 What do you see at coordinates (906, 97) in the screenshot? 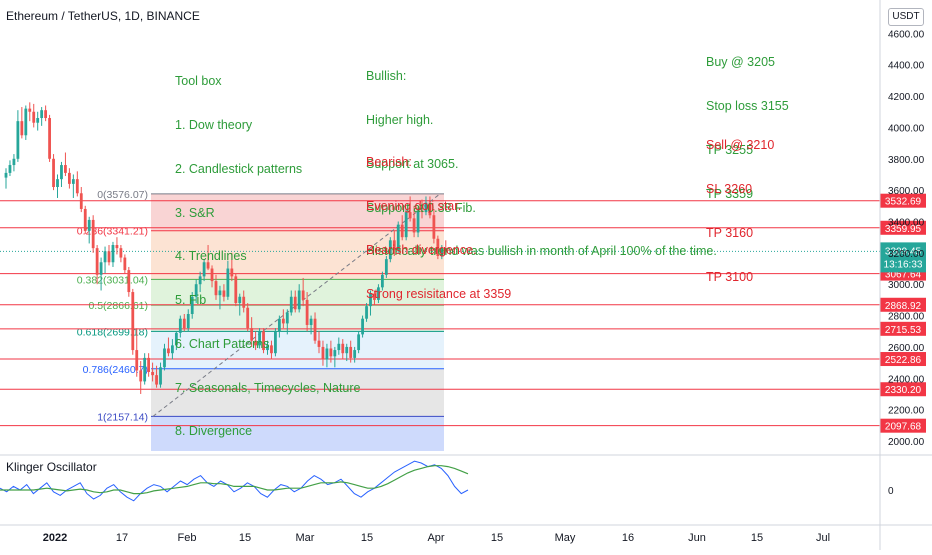
I see `y-tick-label: 4200.00` at bounding box center [906, 97].